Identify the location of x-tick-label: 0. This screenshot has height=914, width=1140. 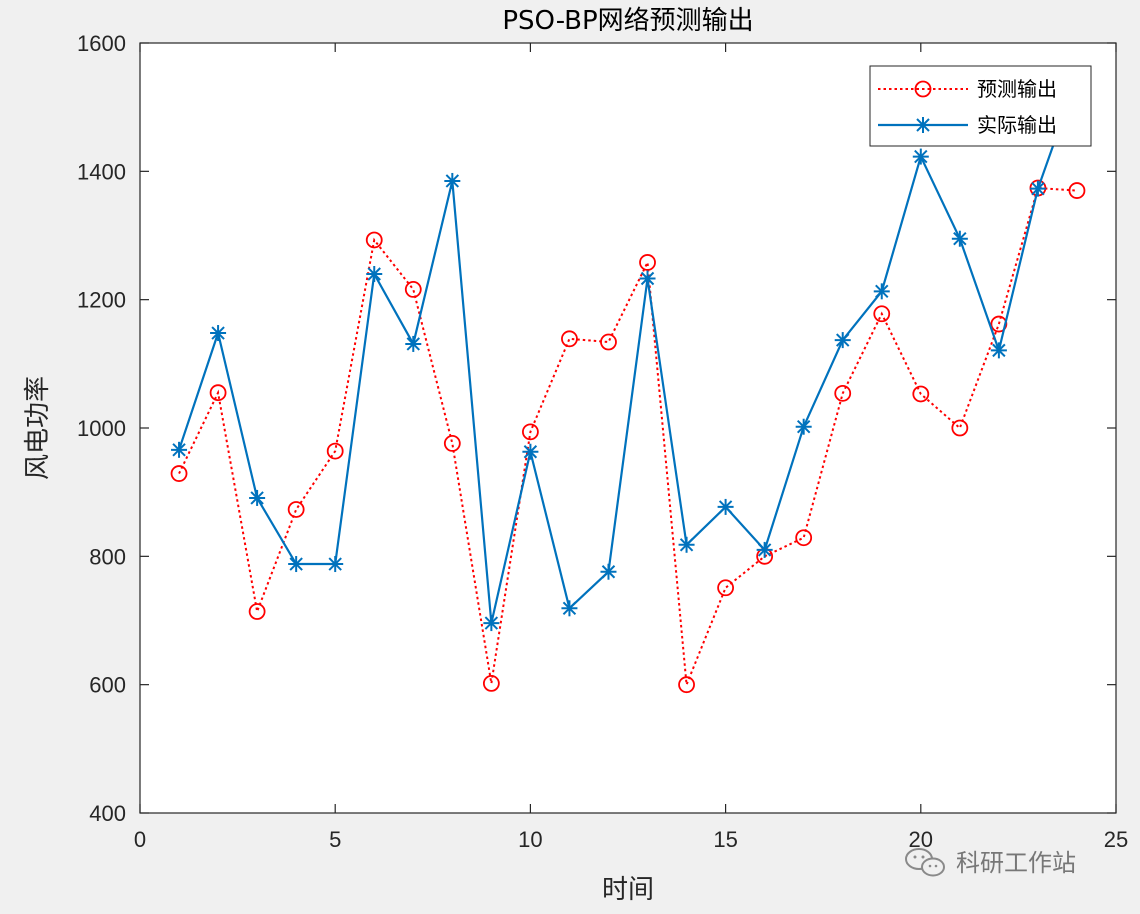
(140, 839).